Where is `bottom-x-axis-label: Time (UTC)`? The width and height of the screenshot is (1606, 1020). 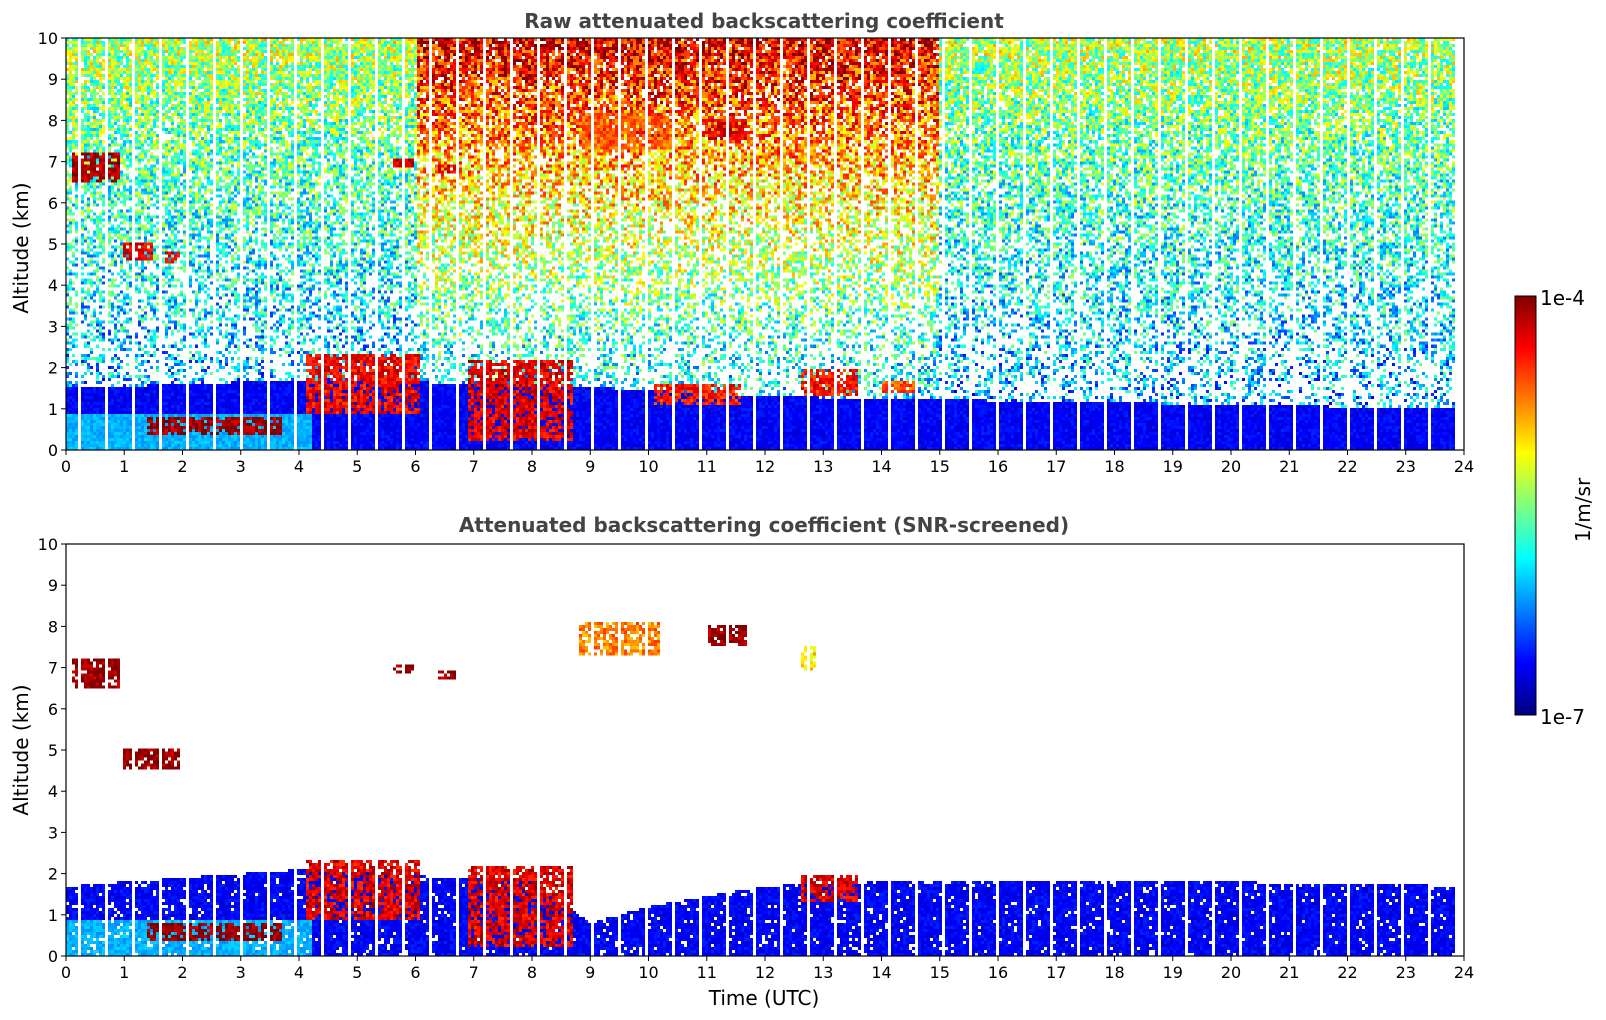 bottom-x-axis-label: Time (UTC) is located at coordinates (764, 998).